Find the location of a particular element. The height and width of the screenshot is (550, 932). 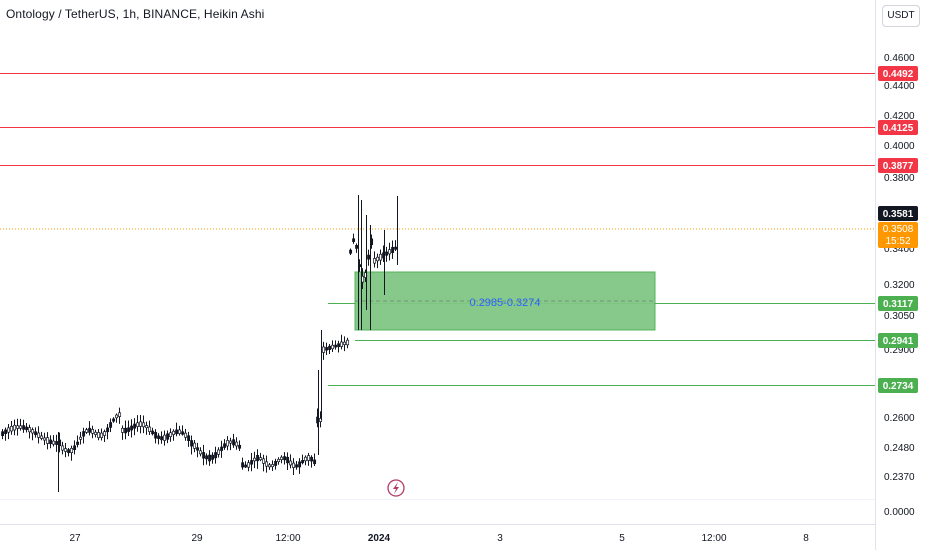

time-tick-label: 27 is located at coordinates (75, 538).